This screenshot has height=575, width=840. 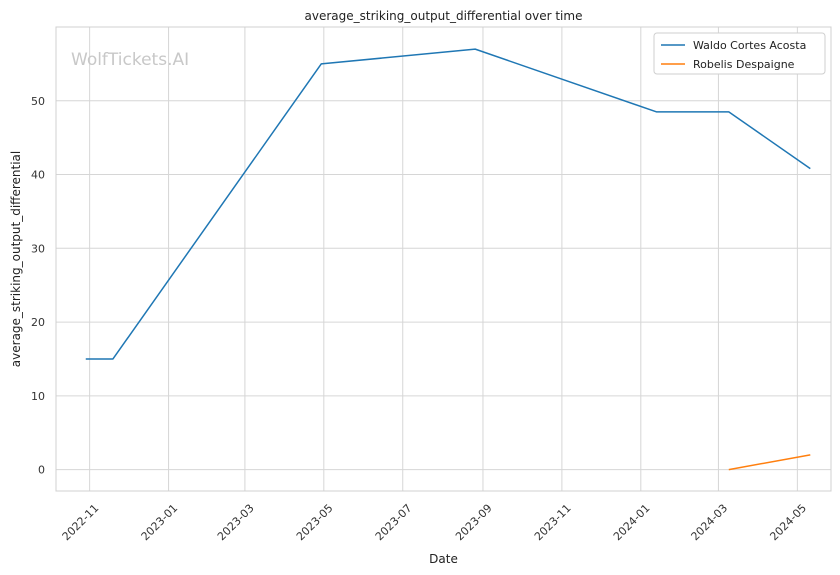 What do you see at coordinates (749, 45) in the screenshot?
I see `legend-label-waldo-cortes-acosta: Waldo Cortes Acosta` at bounding box center [749, 45].